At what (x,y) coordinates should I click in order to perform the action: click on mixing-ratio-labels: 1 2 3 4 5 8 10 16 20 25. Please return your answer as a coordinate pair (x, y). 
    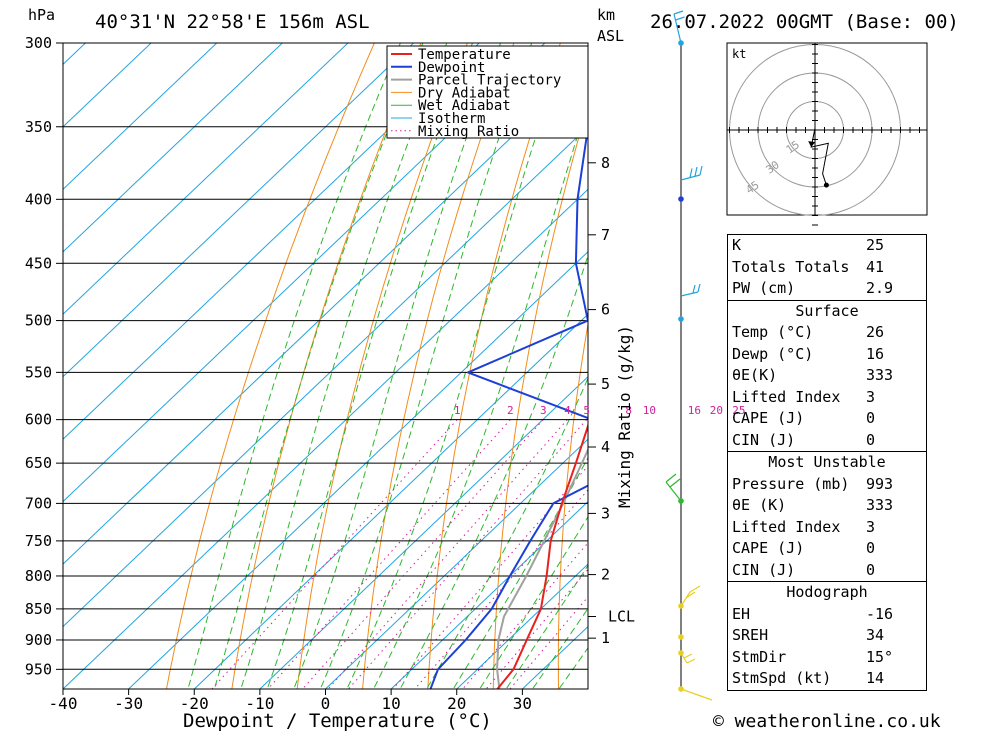
    Looking at the image, I should click on (600, 410).